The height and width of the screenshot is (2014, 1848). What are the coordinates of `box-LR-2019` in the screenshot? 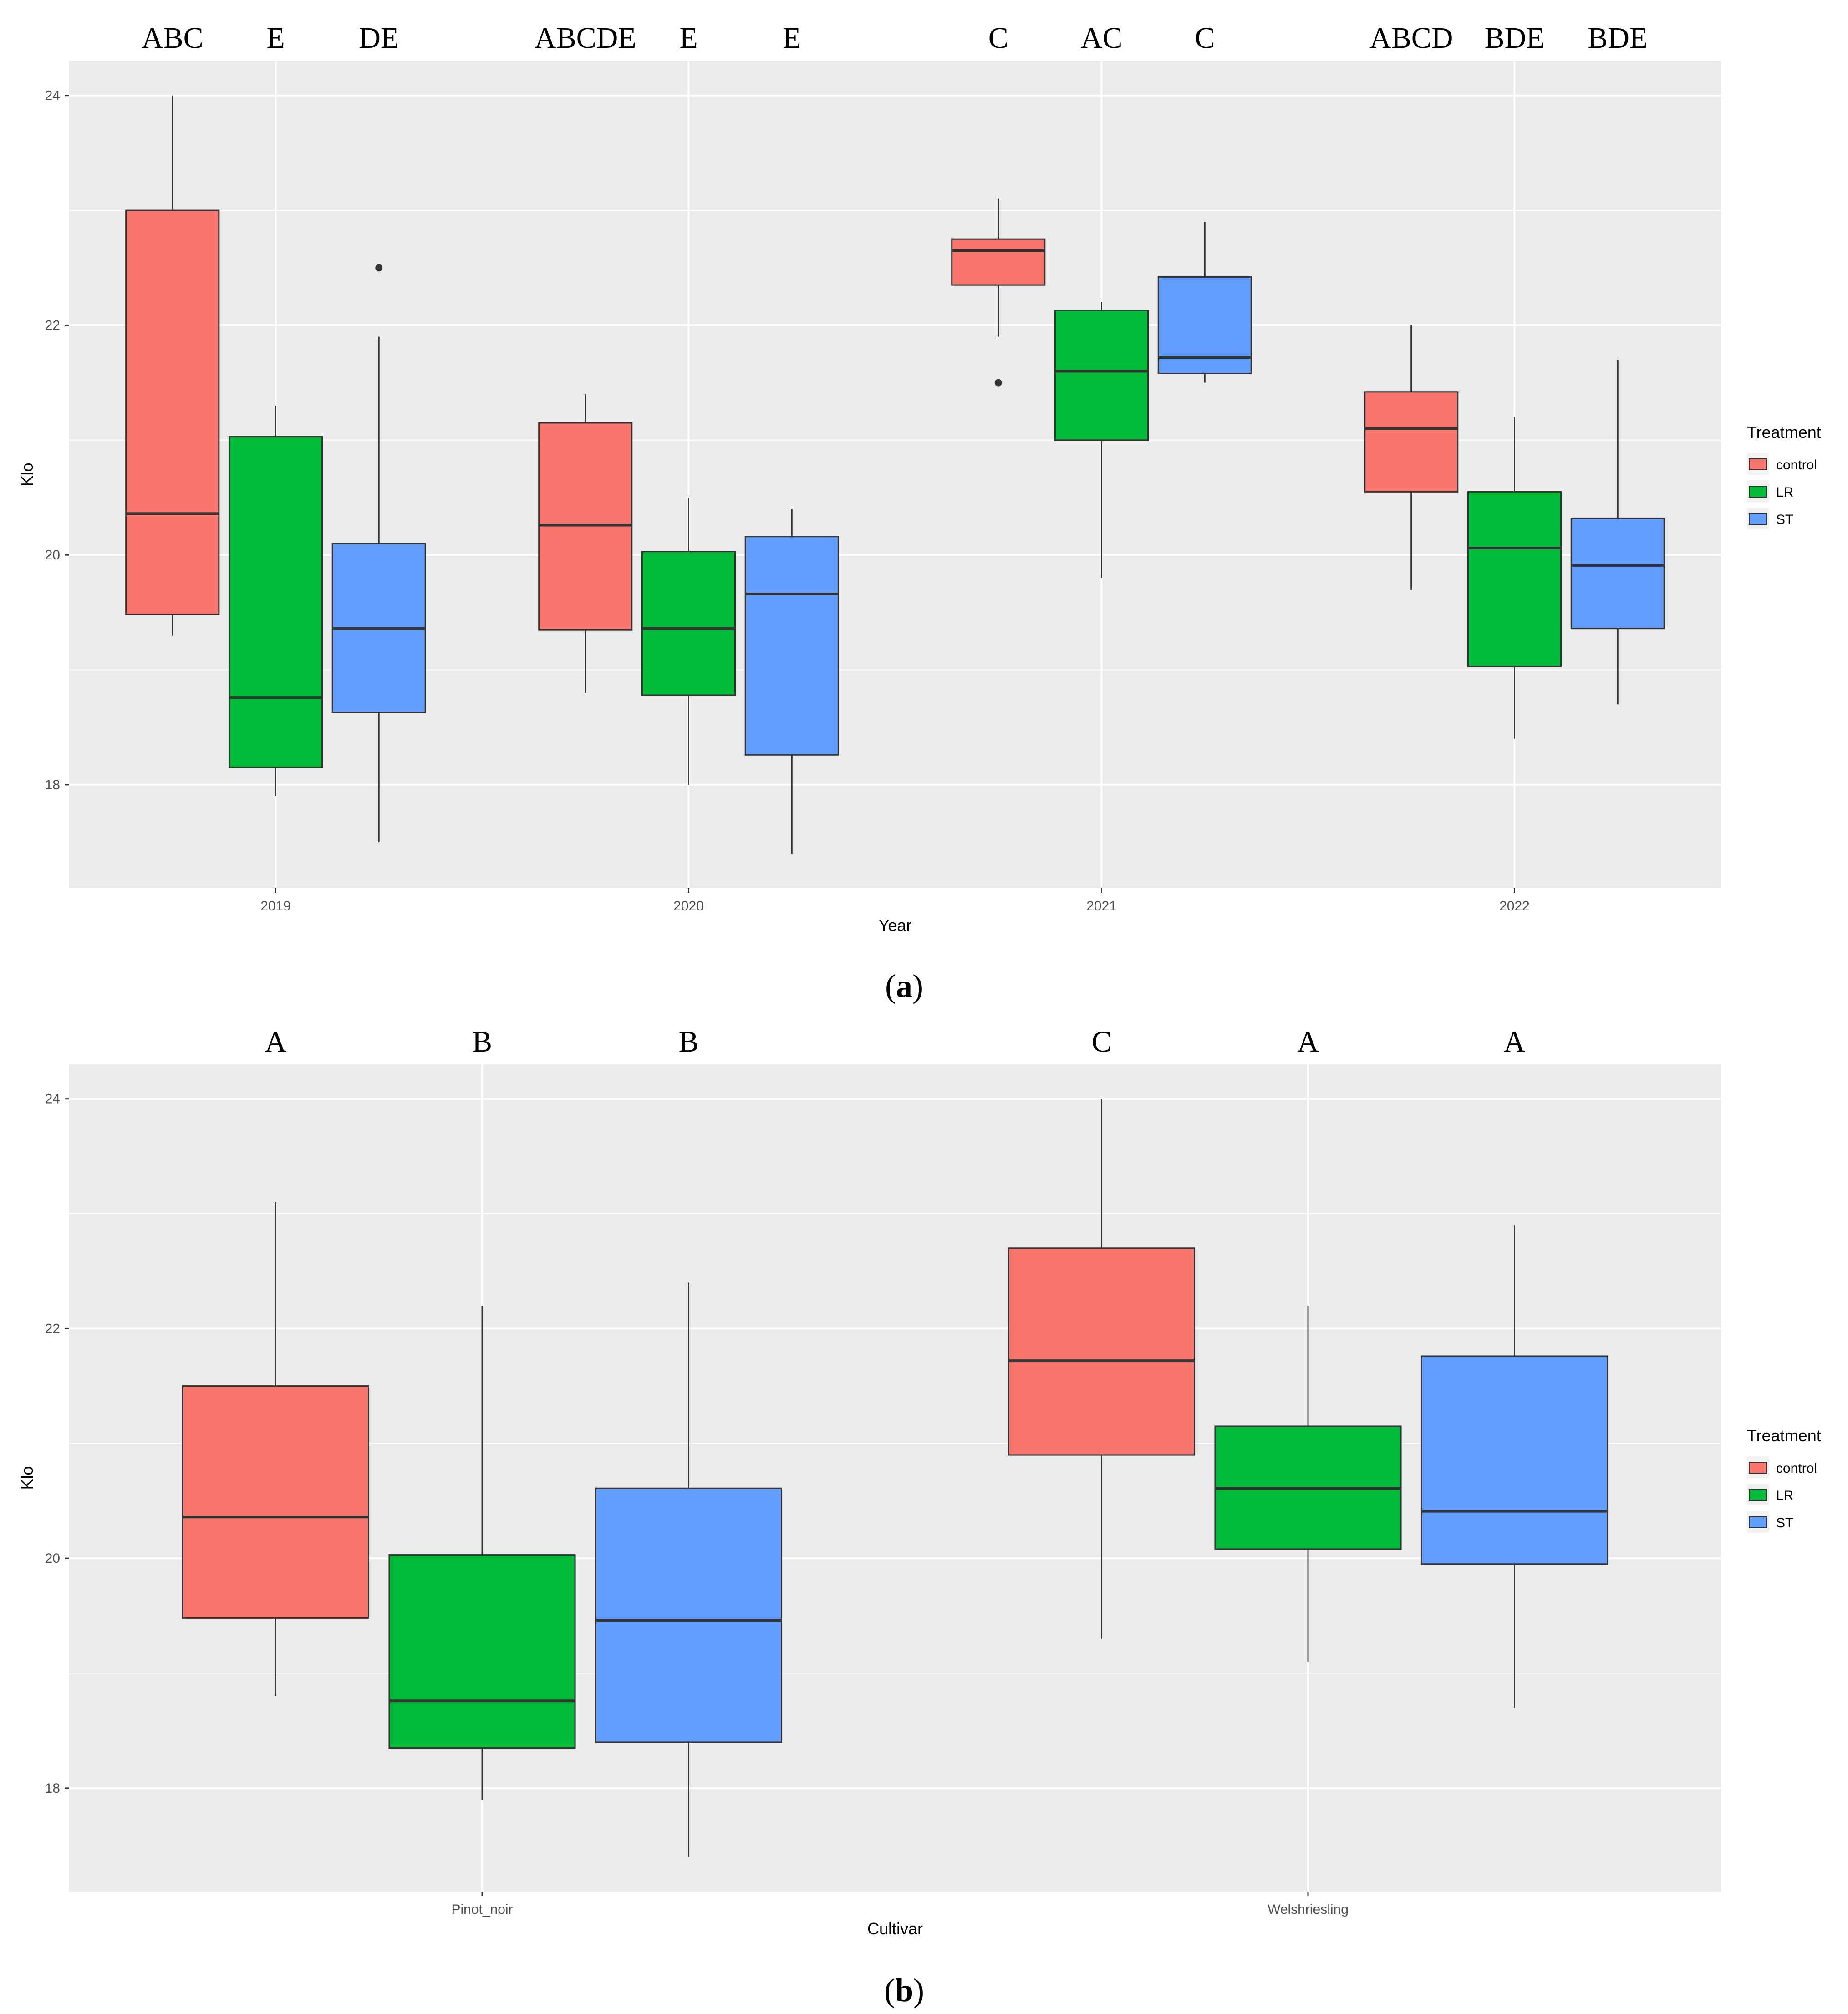 It's located at (275, 601).